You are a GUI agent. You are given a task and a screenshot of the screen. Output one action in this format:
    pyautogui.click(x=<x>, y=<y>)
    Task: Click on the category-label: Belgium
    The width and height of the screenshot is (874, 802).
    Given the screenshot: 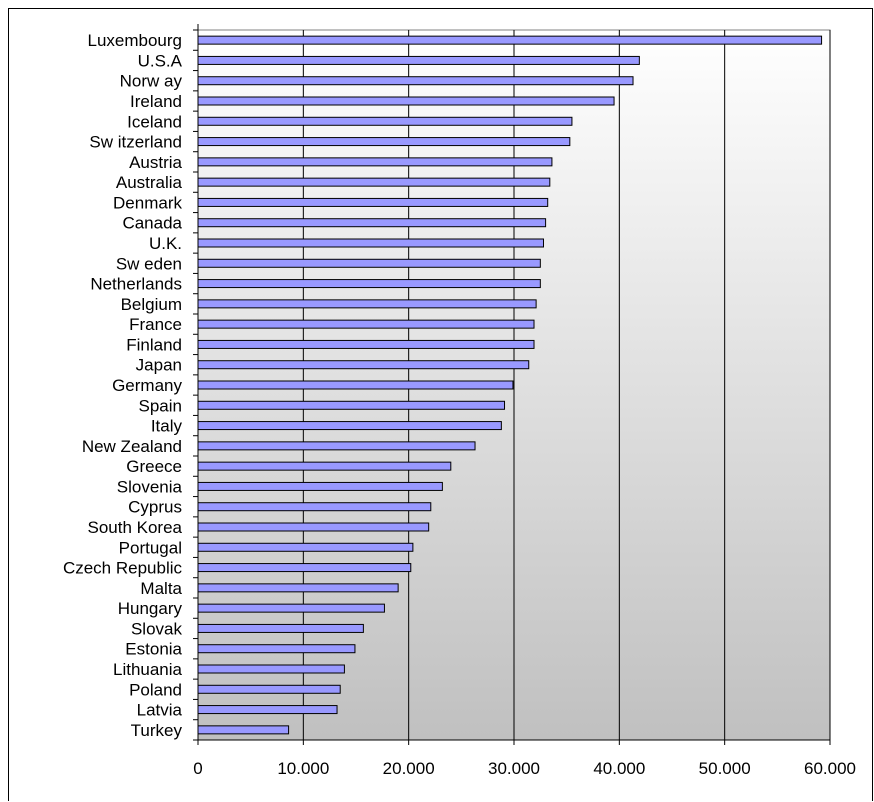 What is the action you would take?
    pyautogui.click(x=151, y=304)
    